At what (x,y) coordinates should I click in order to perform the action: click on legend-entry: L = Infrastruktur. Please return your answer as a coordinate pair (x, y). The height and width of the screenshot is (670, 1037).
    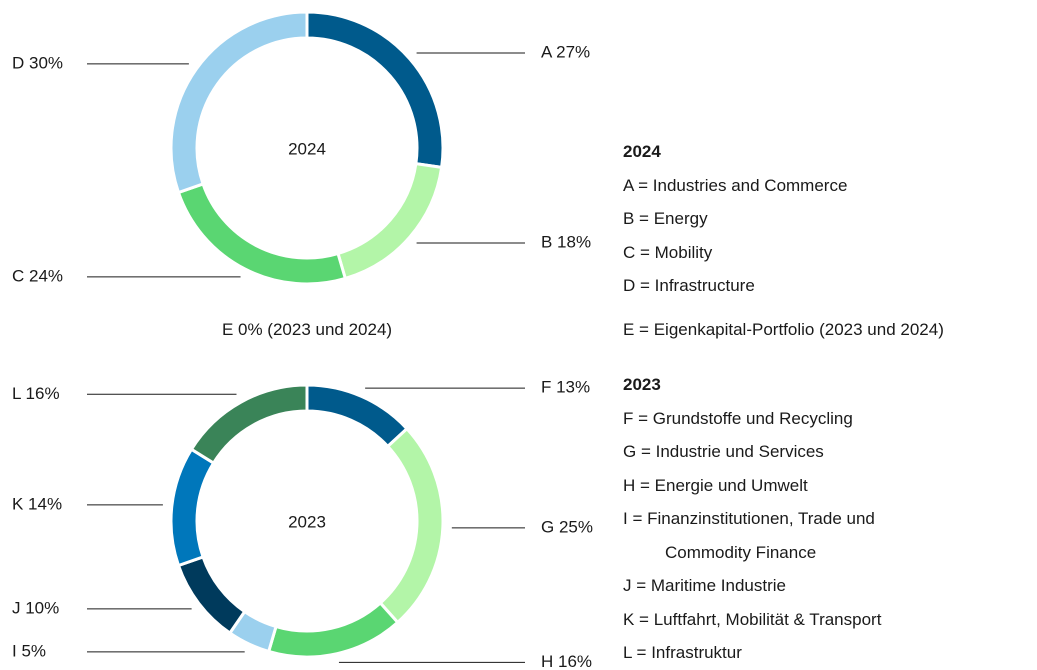
    Looking at the image, I should click on (682, 652).